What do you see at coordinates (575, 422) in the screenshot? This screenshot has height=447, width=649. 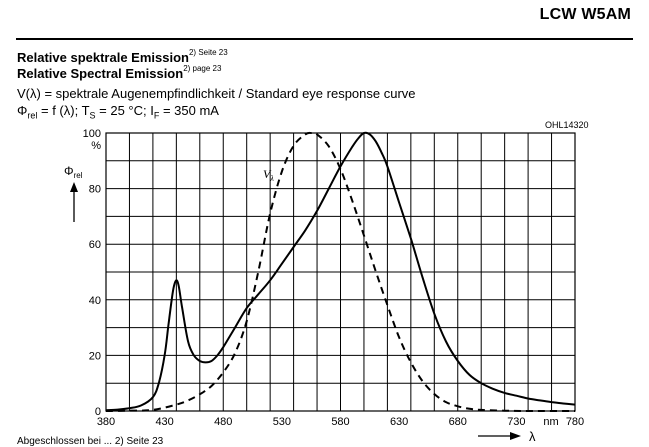 I see `x-tick-label: 780` at bounding box center [575, 422].